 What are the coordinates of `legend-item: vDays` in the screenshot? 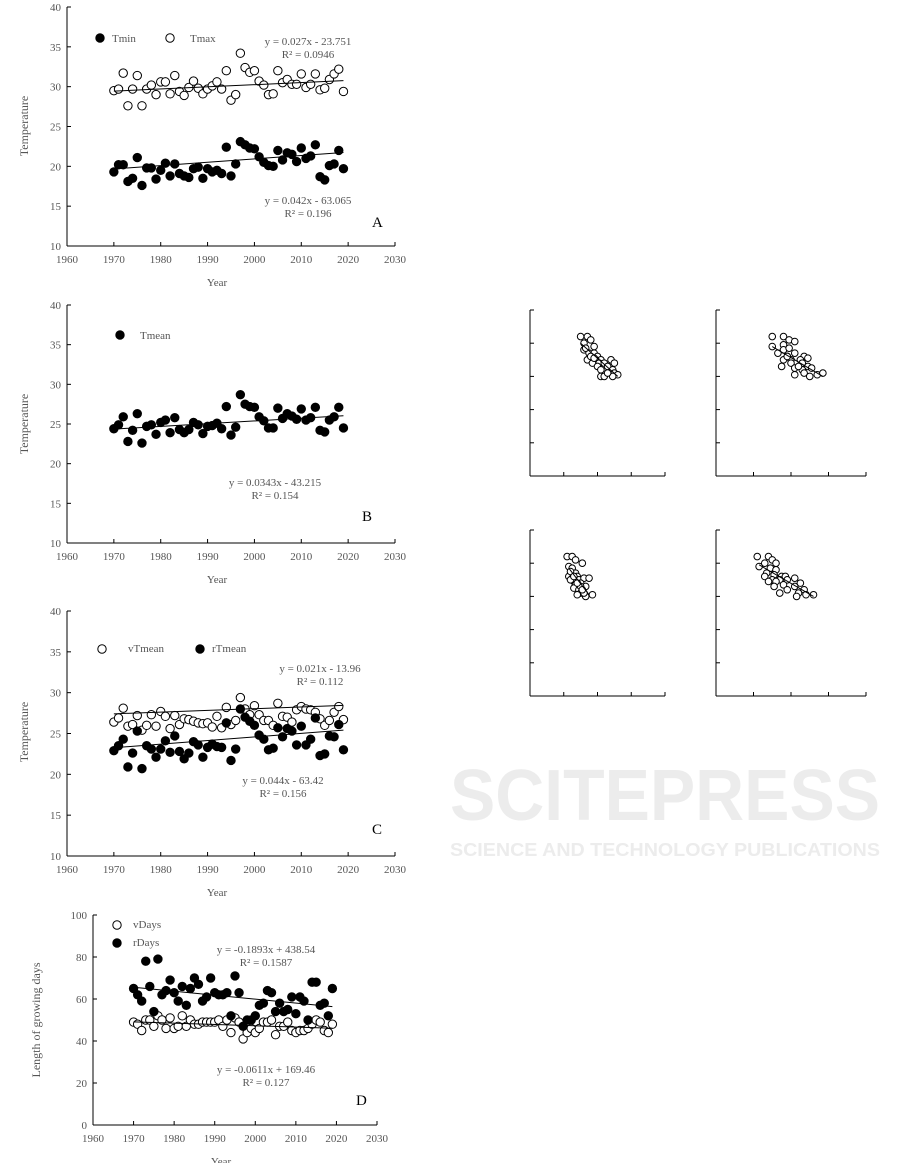 It's located at (136, 925).